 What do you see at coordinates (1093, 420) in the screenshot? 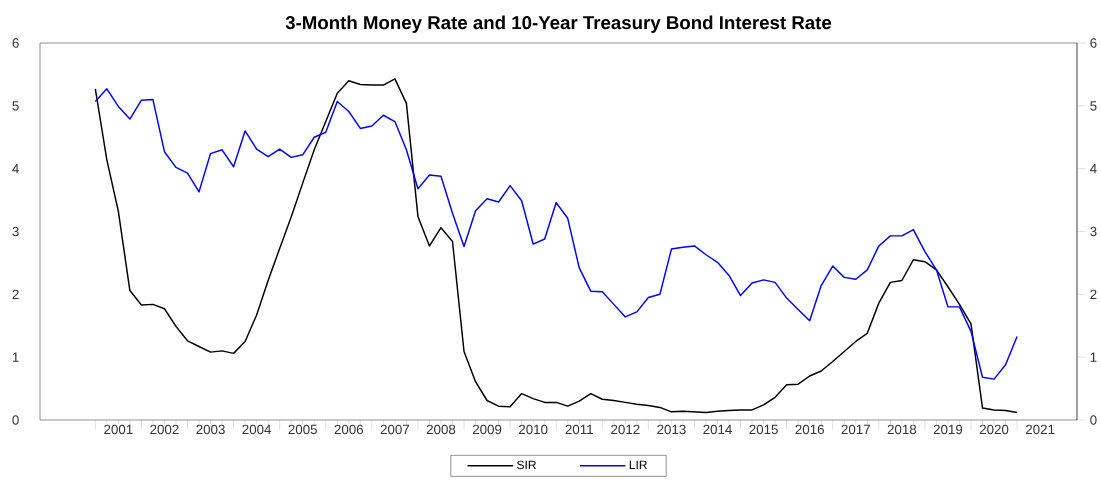
I see `y-tick-label: 0` at bounding box center [1093, 420].